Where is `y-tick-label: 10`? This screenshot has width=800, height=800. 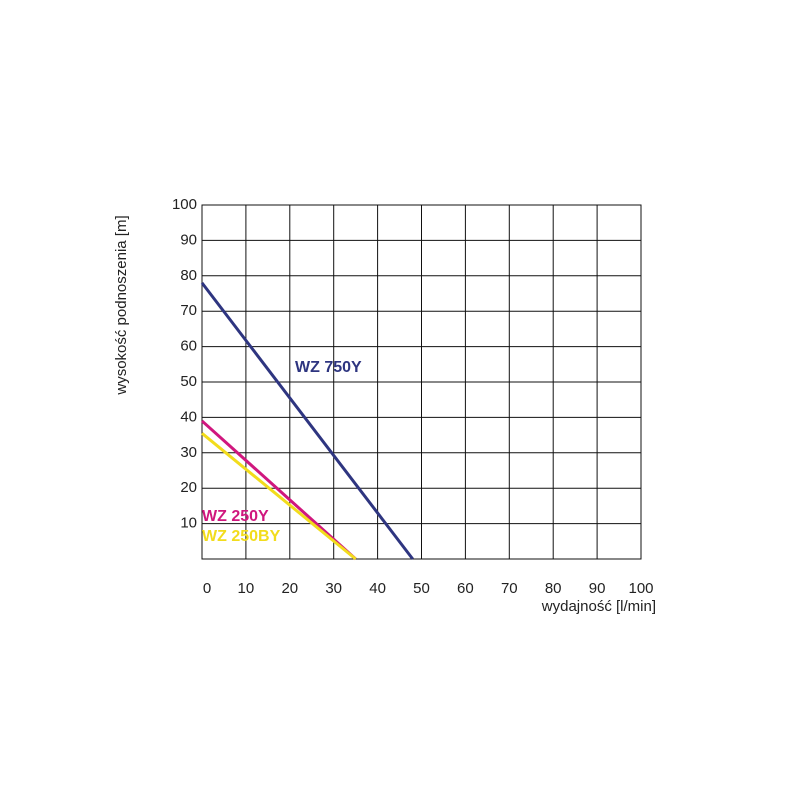 y-tick-label: 10 is located at coordinates (188, 523).